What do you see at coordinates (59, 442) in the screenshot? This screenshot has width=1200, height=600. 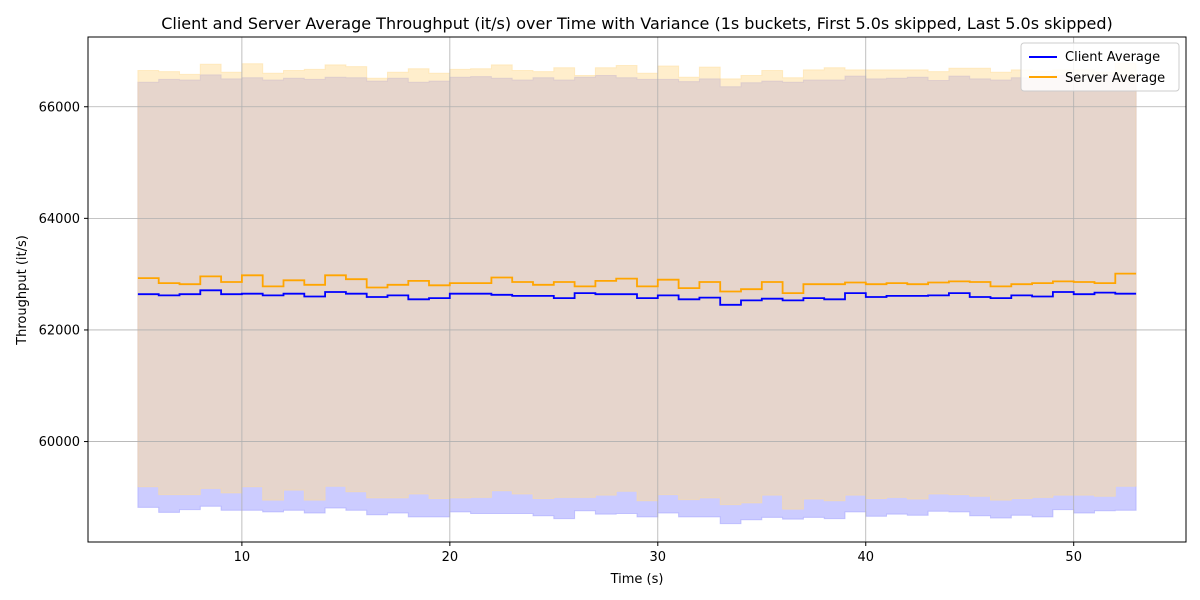 I see `y-tick-label: 60000` at bounding box center [59, 442].